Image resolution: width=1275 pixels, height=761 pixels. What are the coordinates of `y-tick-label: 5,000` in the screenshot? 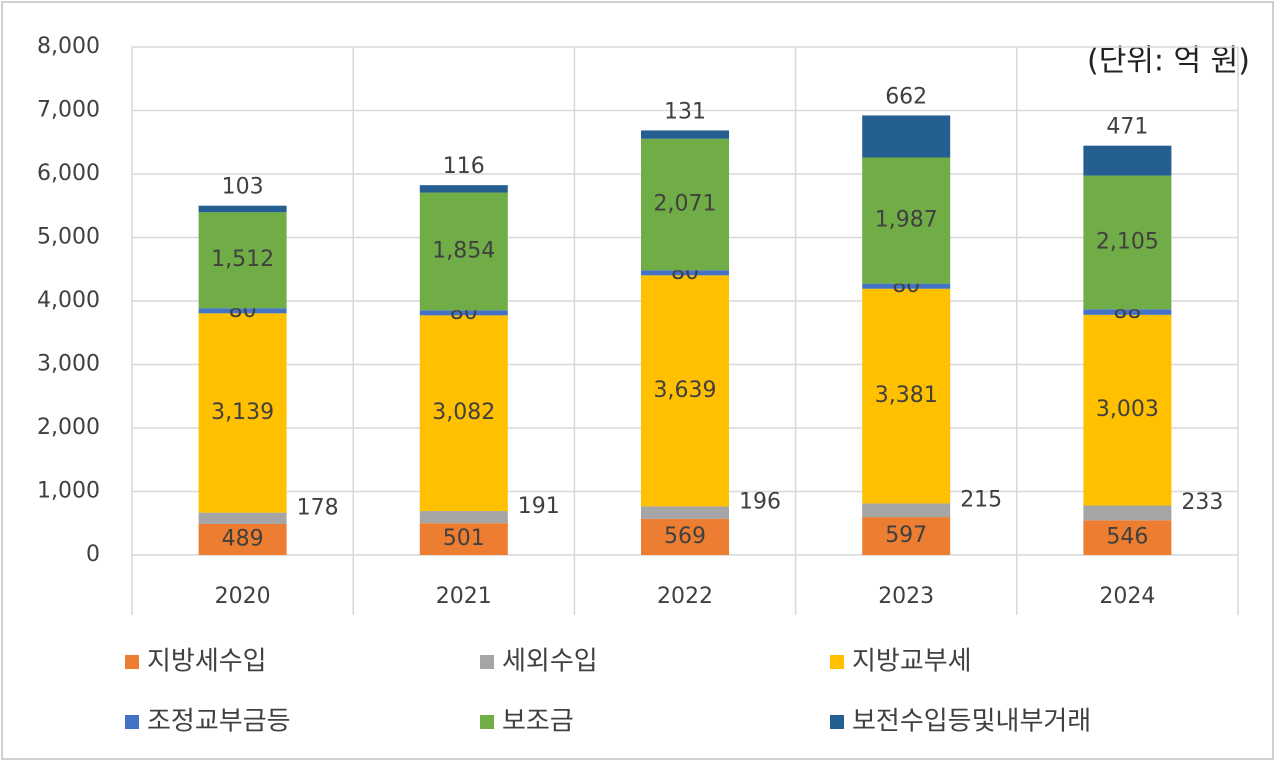 It's located at (68, 237).